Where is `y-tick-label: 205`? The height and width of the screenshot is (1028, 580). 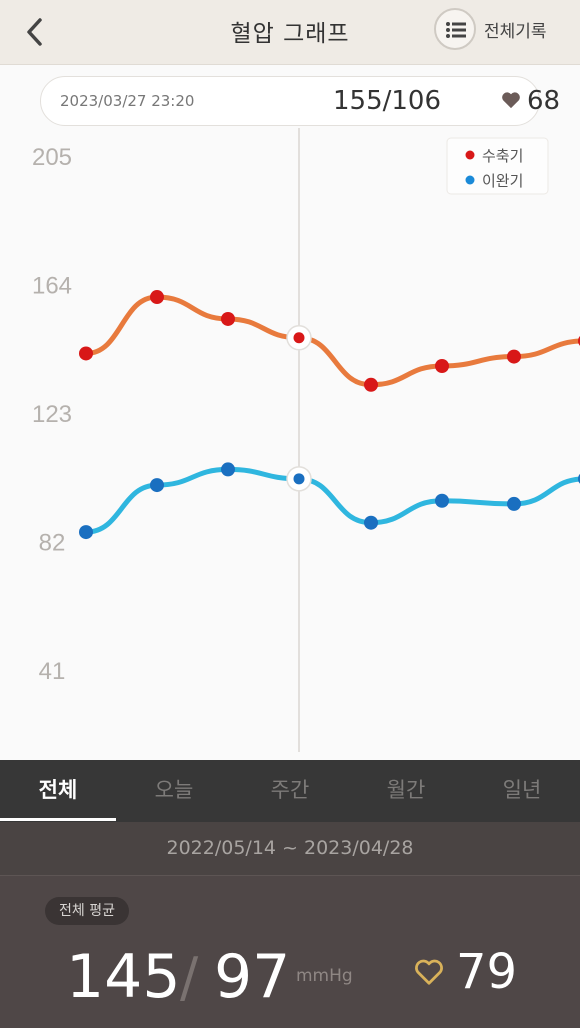 y-tick-label: 205 is located at coordinates (52, 157).